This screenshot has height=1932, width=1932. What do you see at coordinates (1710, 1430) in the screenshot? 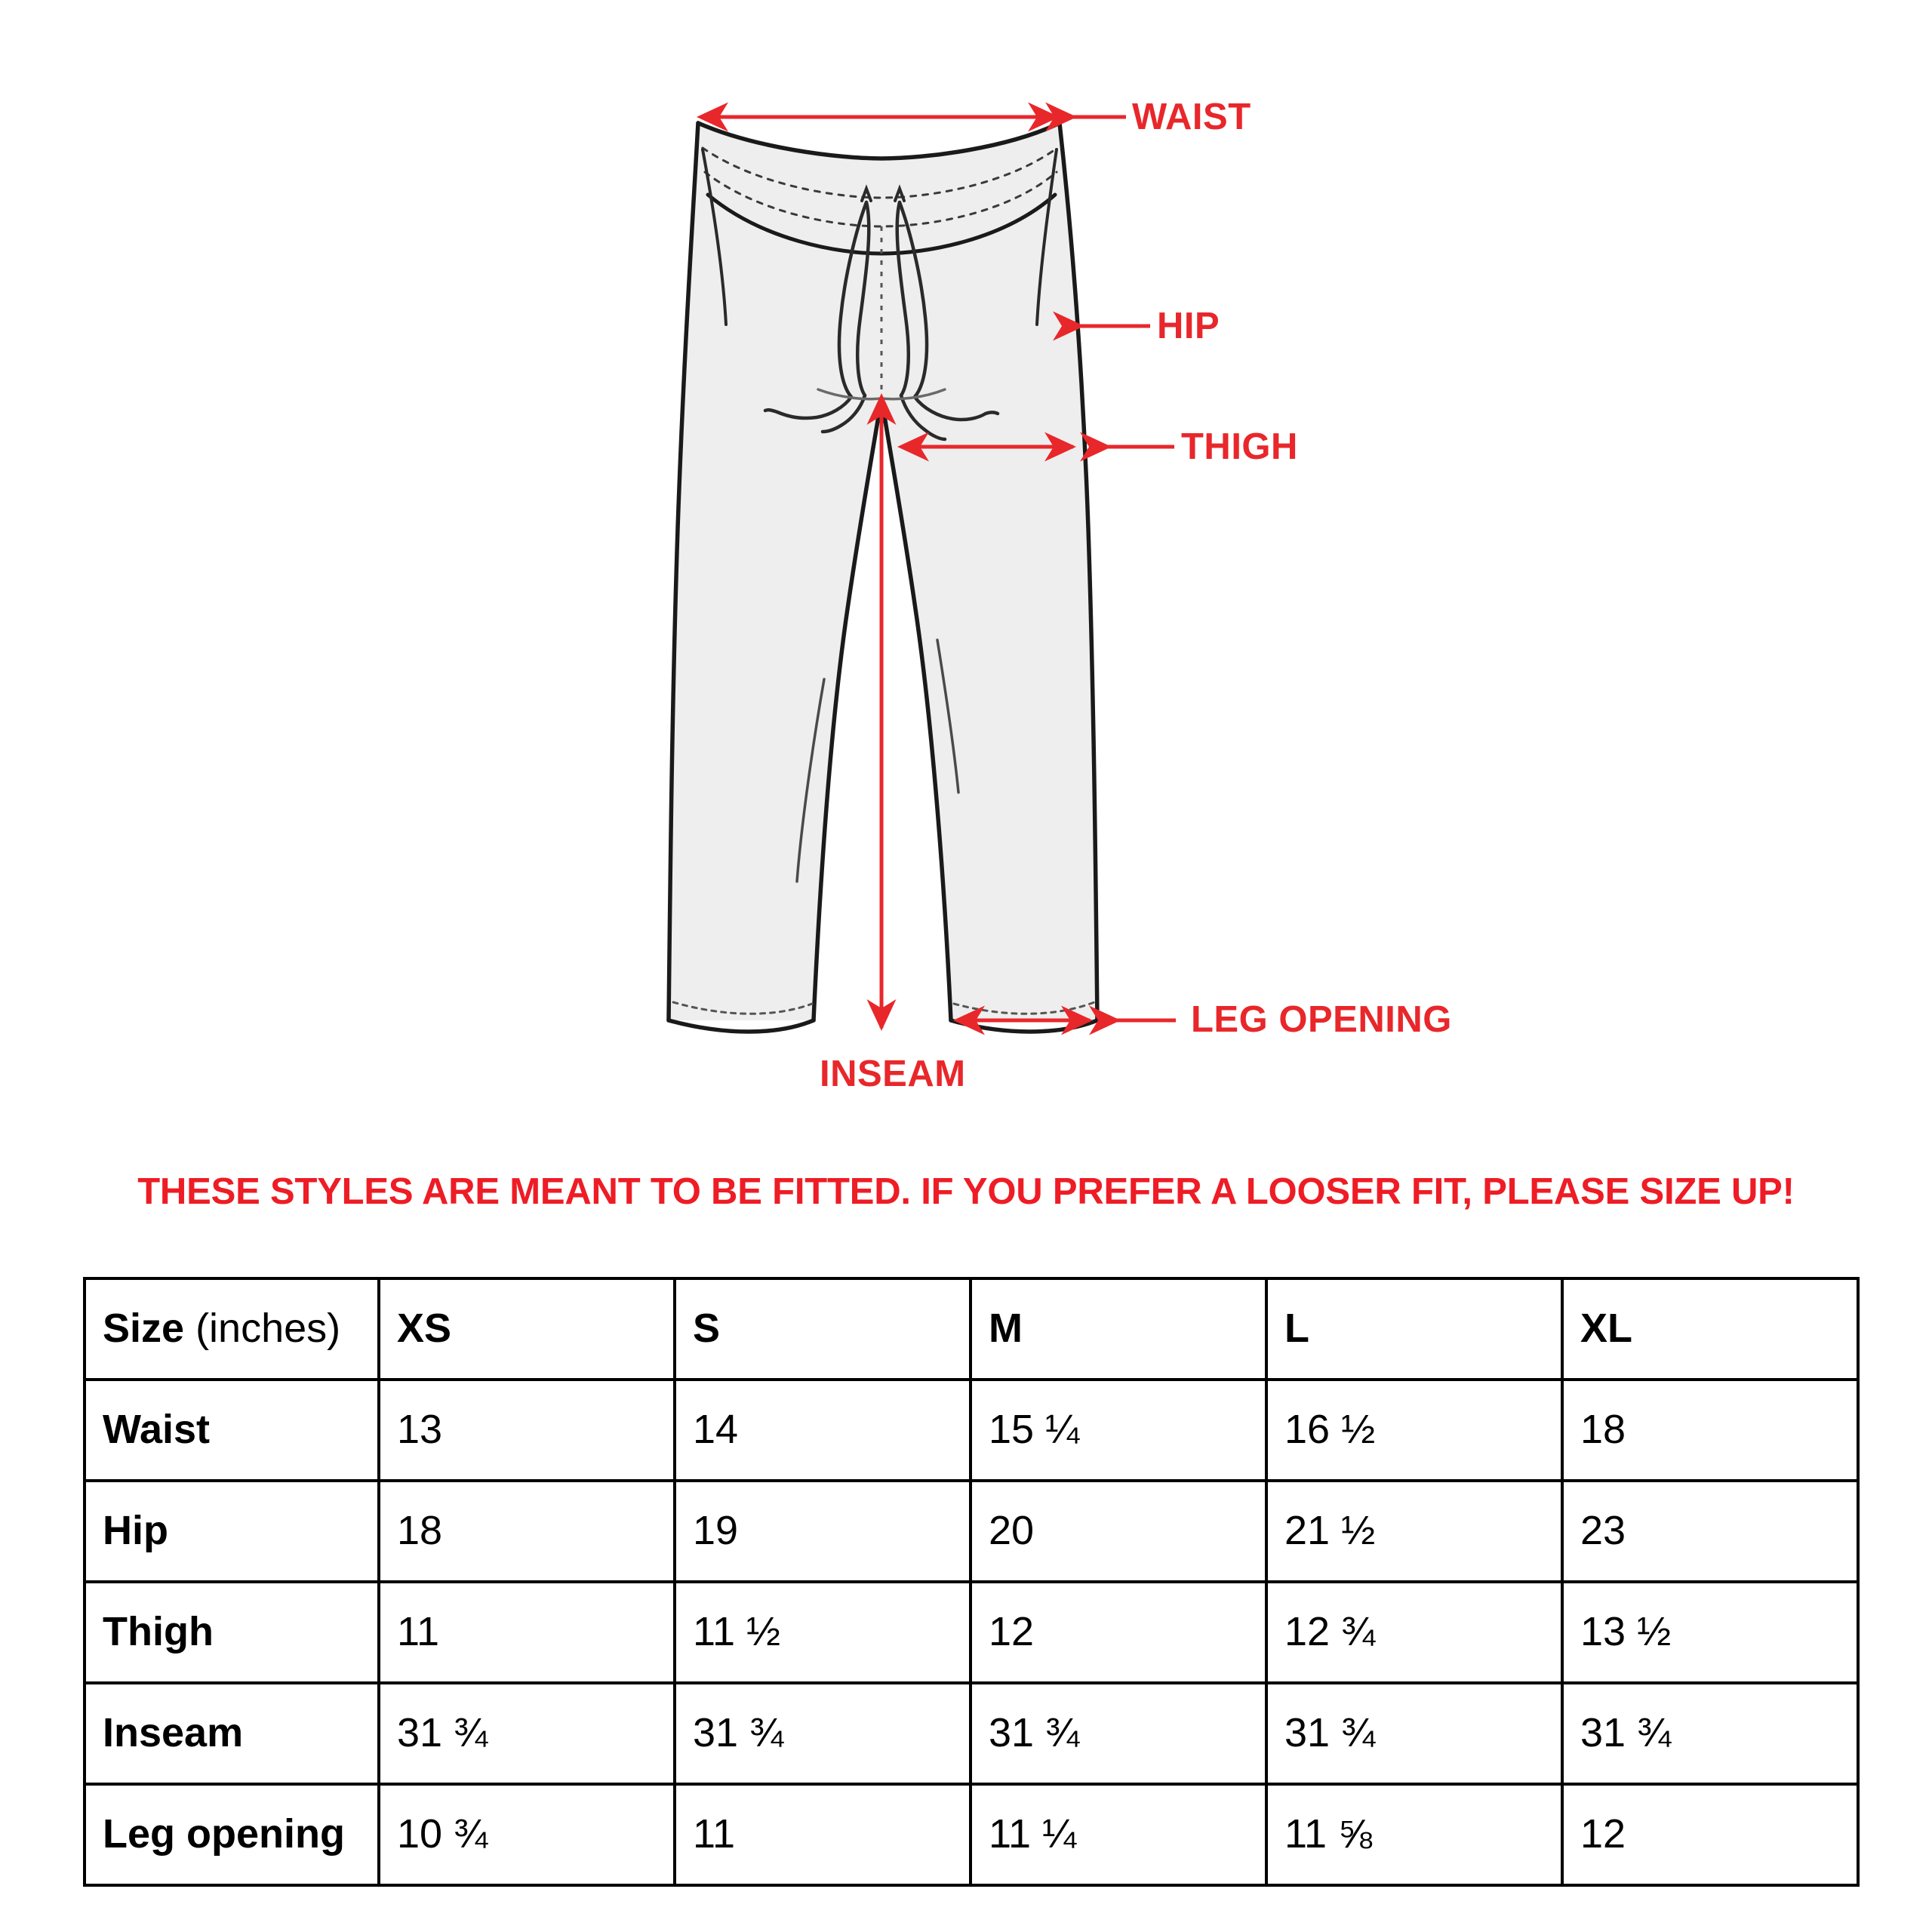
I see `cell-waist-xl: 18` at bounding box center [1710, 1430].